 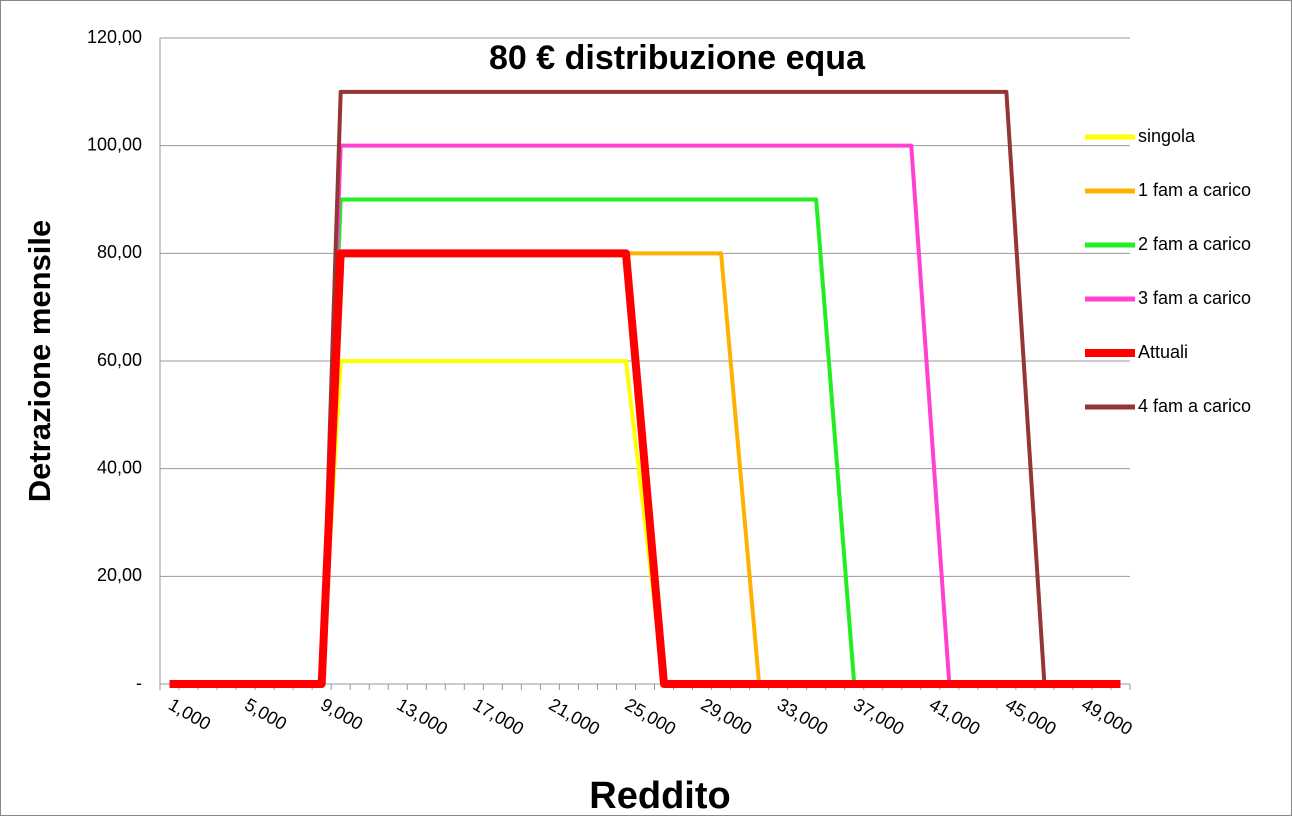 What do you see at coordinates (1194, 298) in the screenshot?
I see `legend-label: 3 fam a carico` at bounding box center [1194, 298].